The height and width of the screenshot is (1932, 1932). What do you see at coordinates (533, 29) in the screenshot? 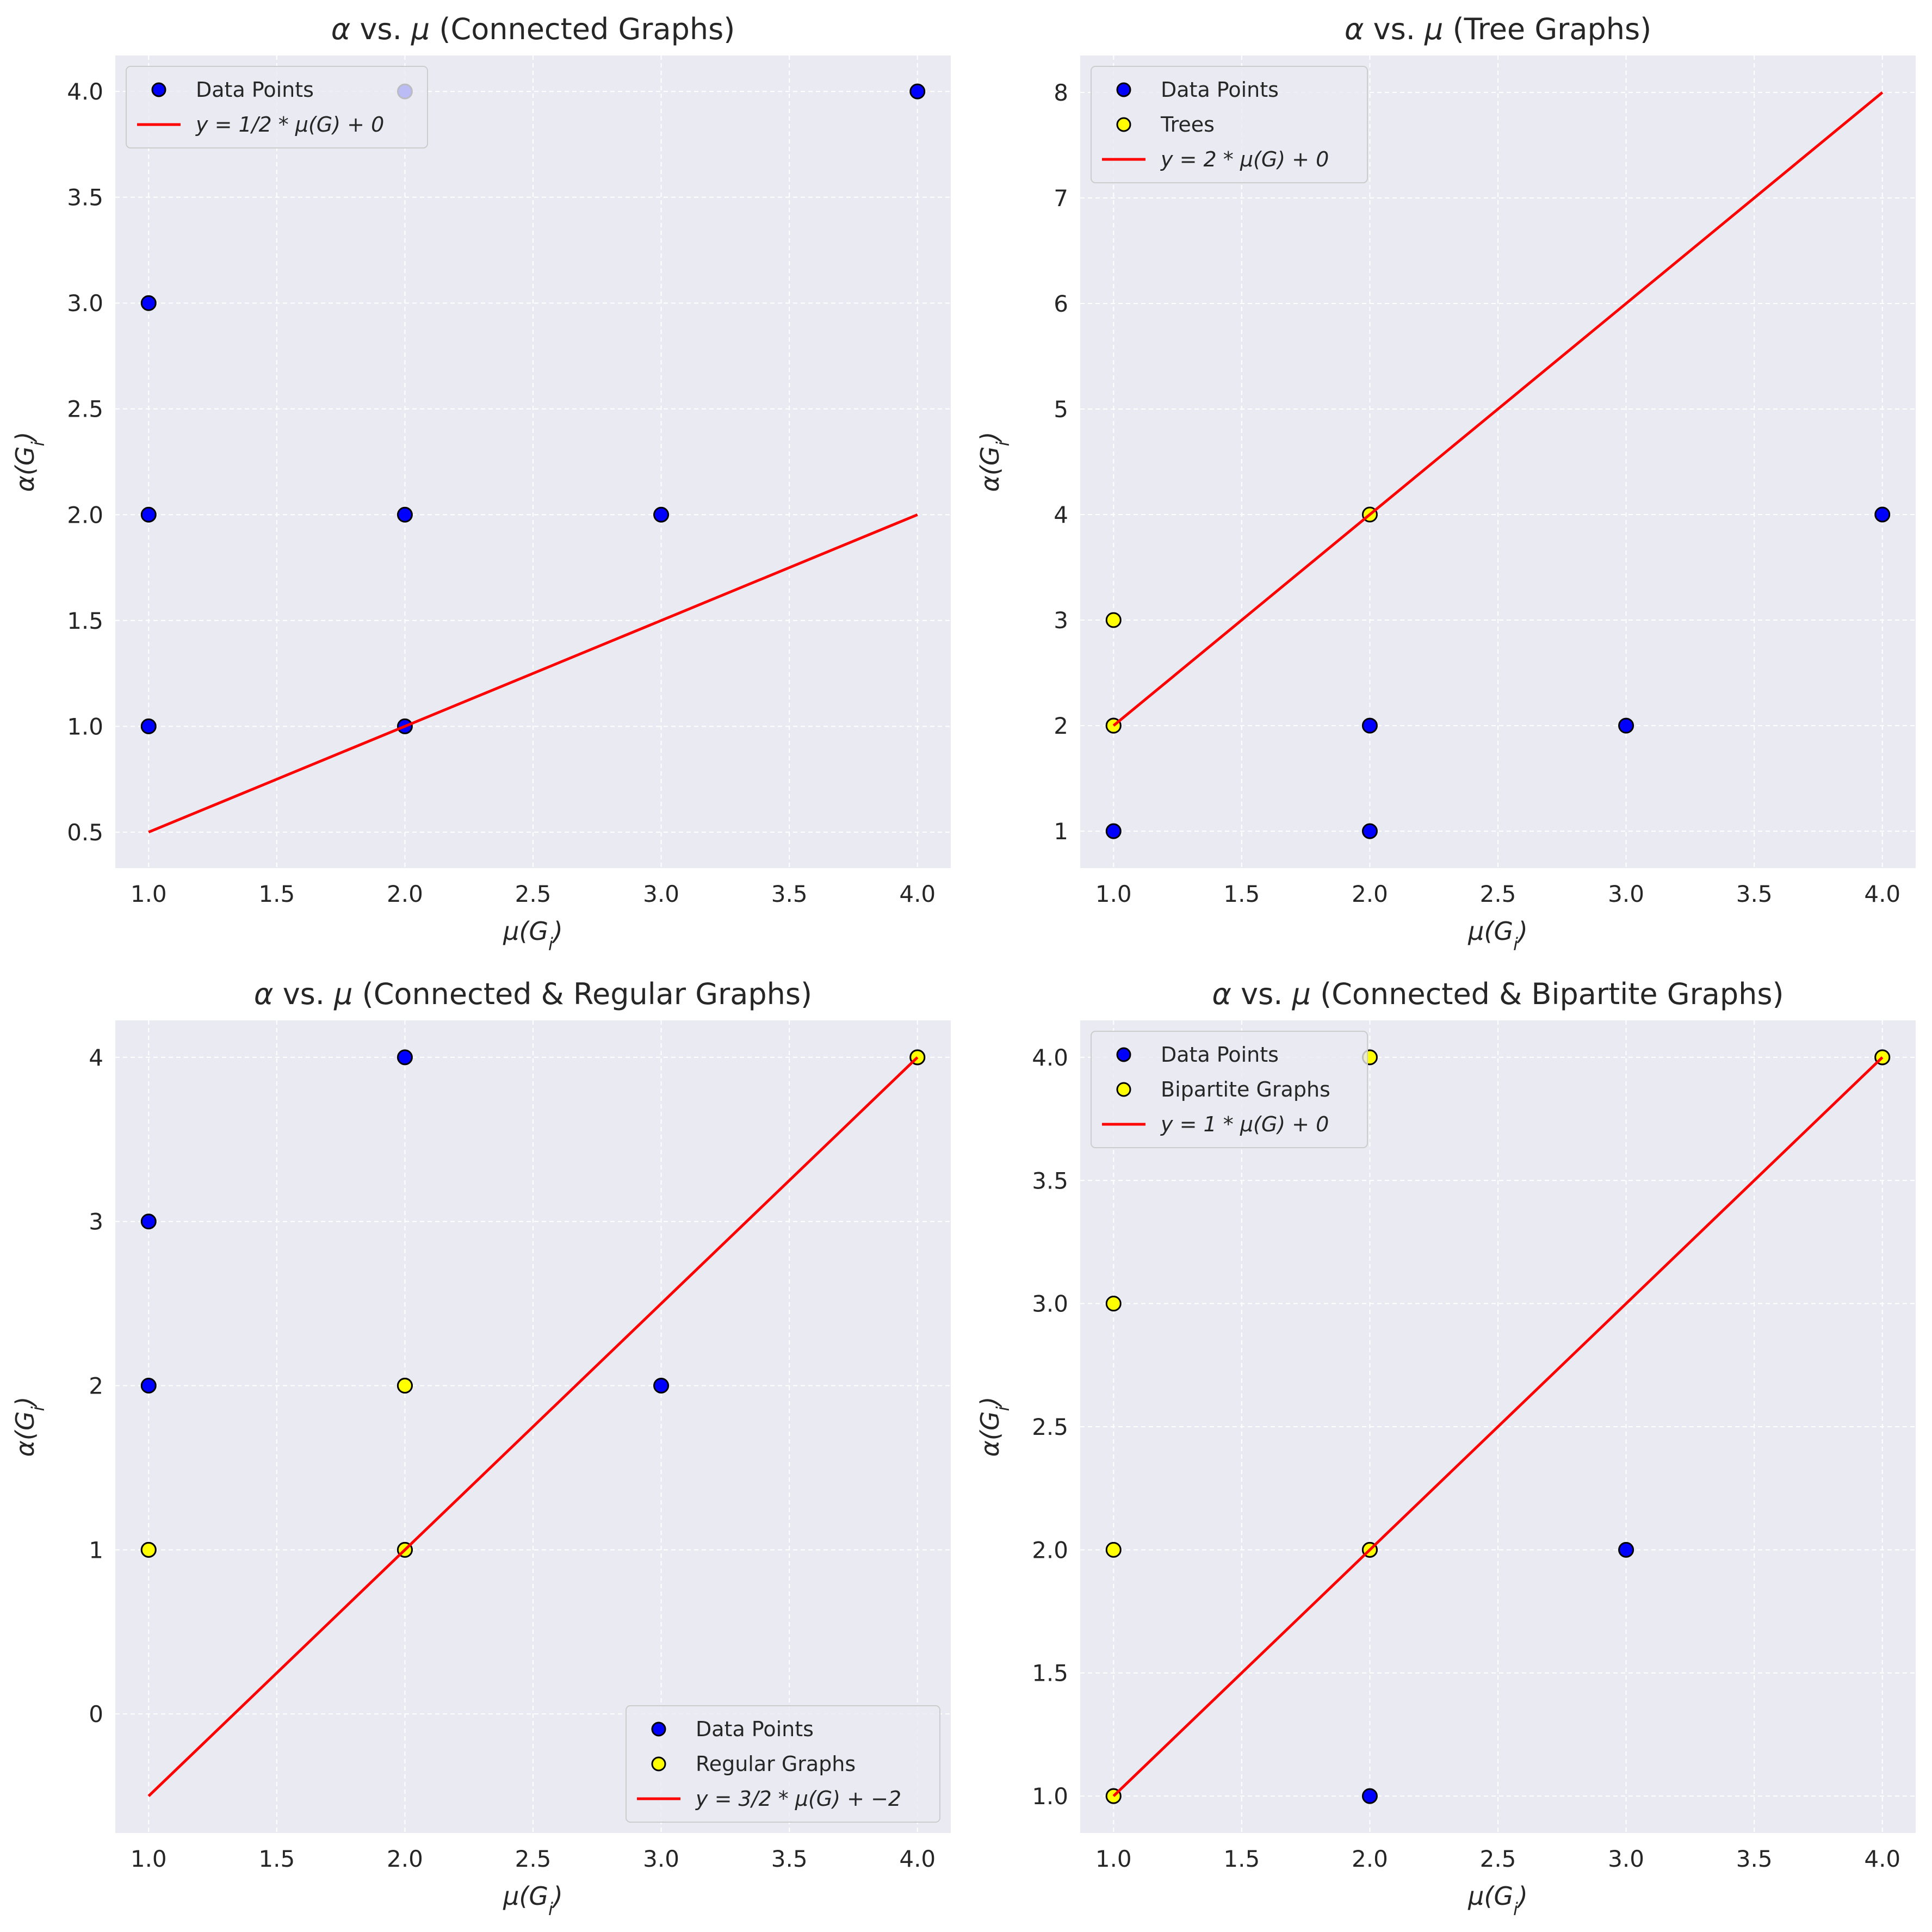
I see `chart-title: α vs. μ (Connected Graphs)` at bounding box center [533, 29].